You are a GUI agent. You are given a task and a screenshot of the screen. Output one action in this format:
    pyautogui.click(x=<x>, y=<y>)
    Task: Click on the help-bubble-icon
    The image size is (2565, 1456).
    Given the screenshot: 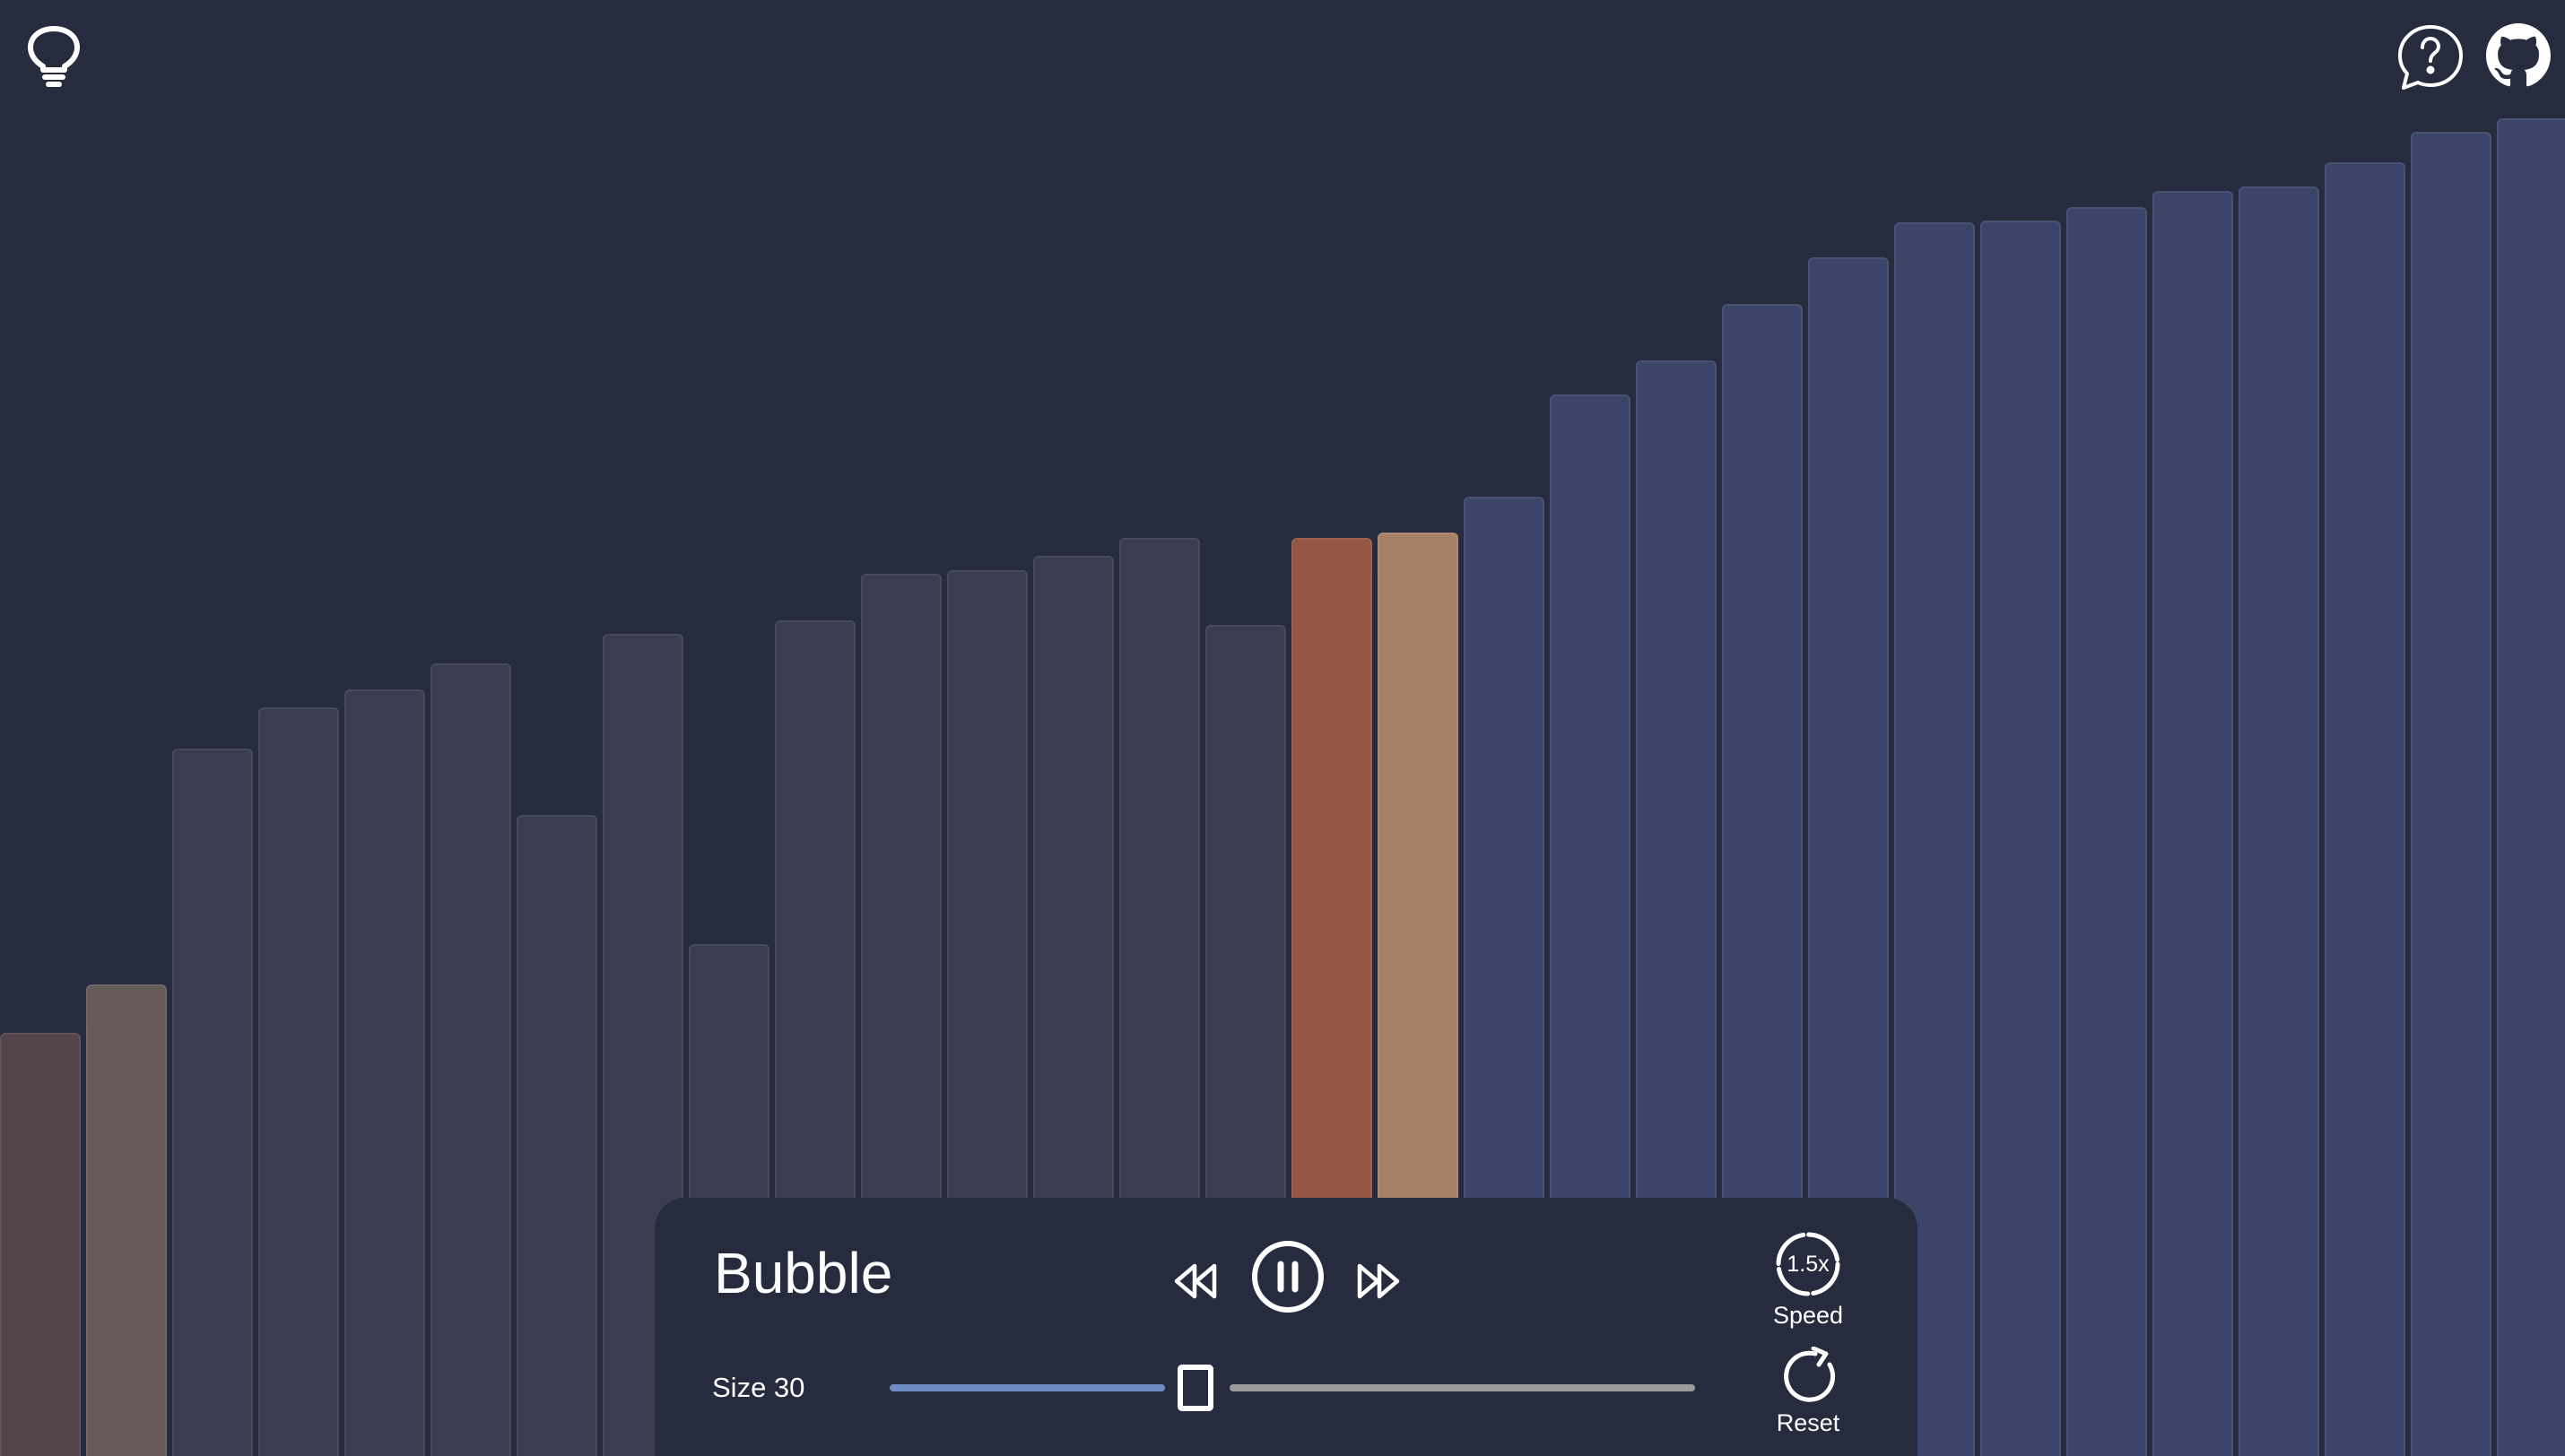 What is the action you would take?
    pyautogui.click(x=2430, y=57)
    